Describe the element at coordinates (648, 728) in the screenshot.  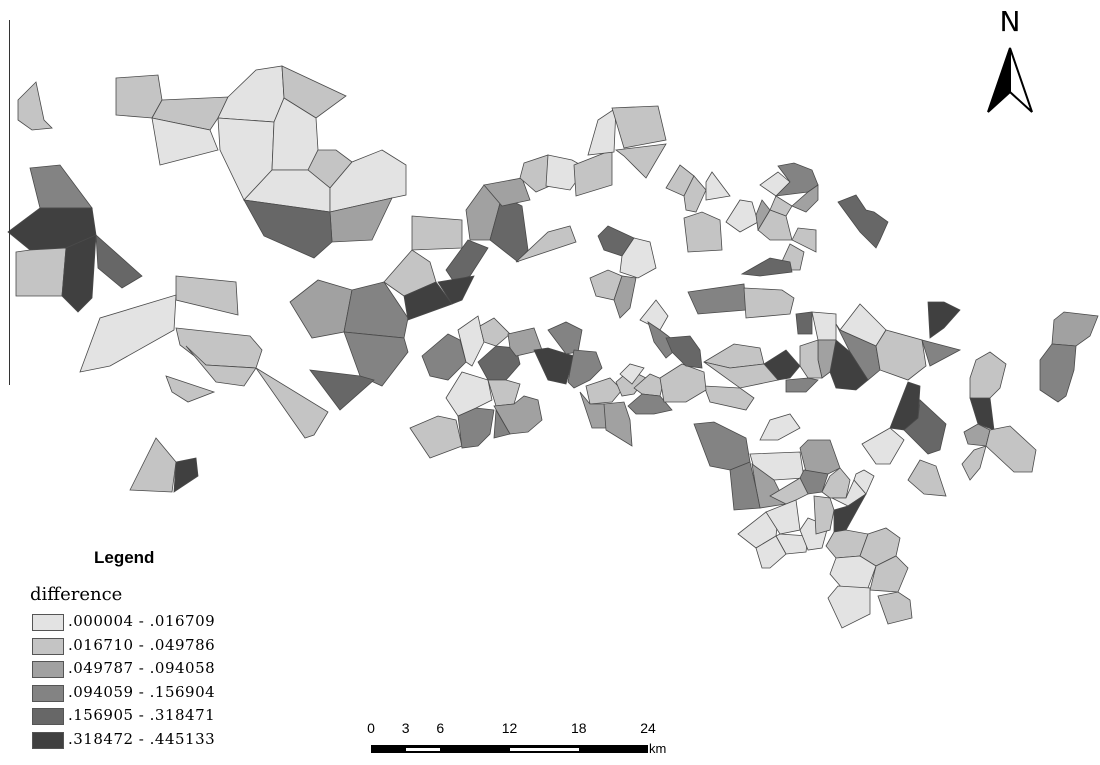
I see `scale-tick-label: 24` at that location.